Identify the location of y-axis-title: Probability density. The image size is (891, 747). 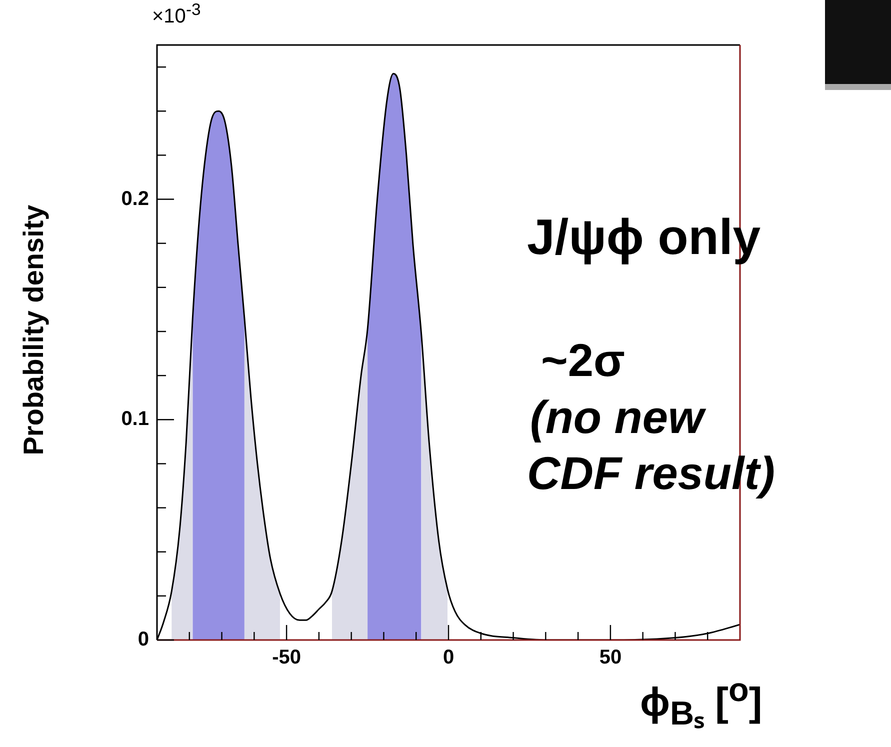
(34, 330).